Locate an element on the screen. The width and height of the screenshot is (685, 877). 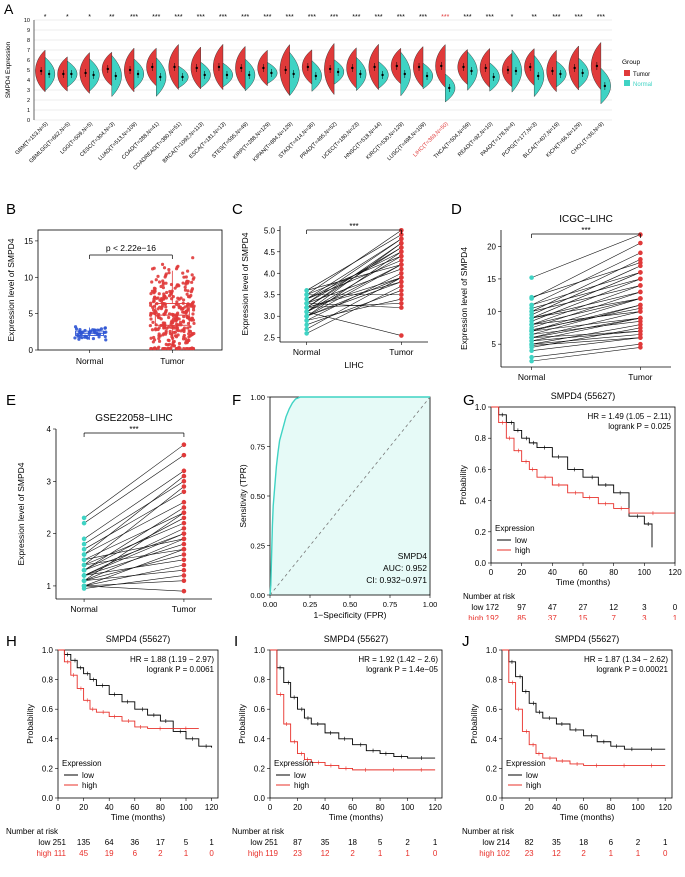
x-tick-label: Normal is located at coordinates (532, 377).